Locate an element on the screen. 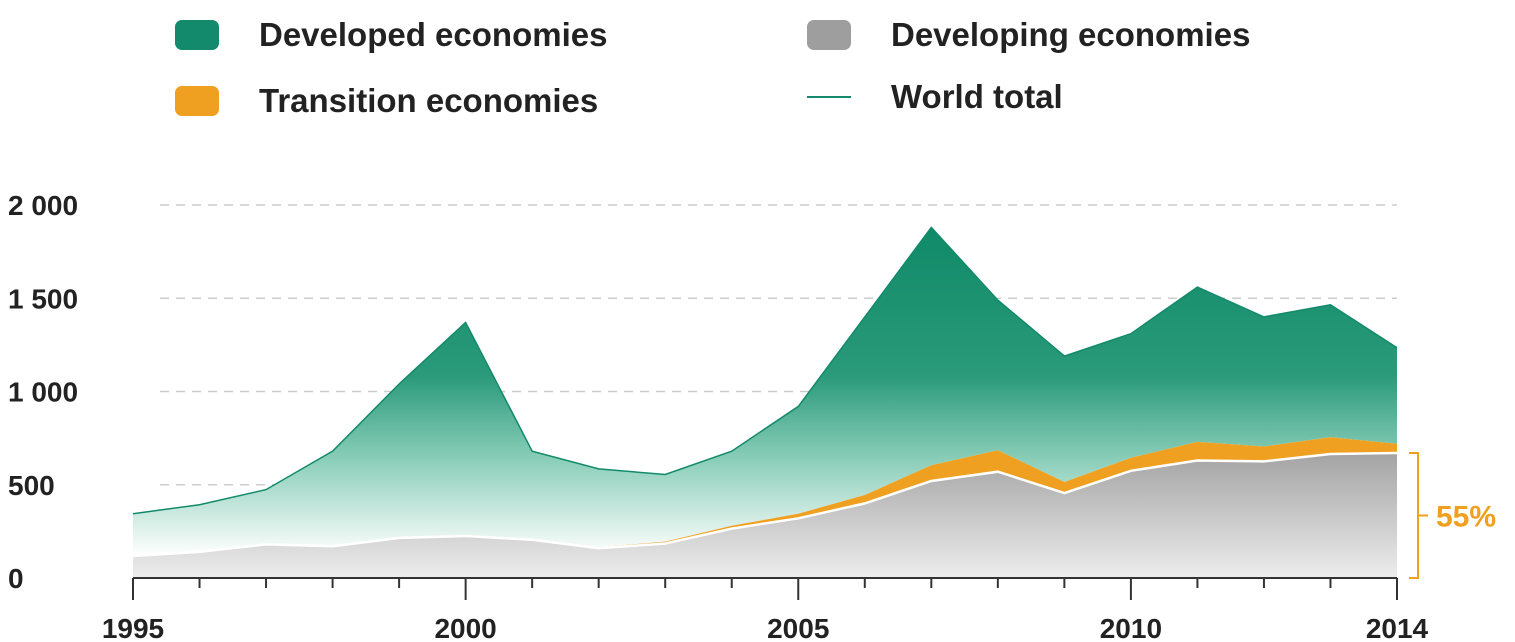  developing-top-edge is located at coordinates (765, 504).